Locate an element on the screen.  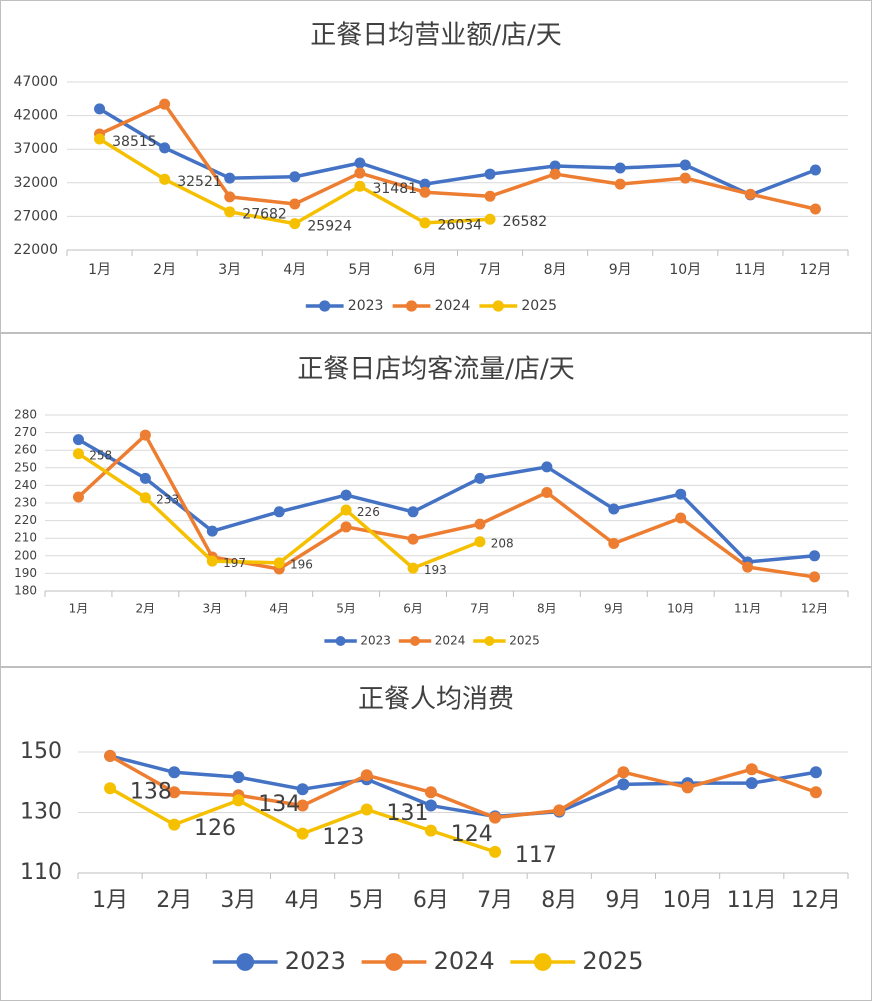
data-label: 26034 is located at coordinates (460, 226).